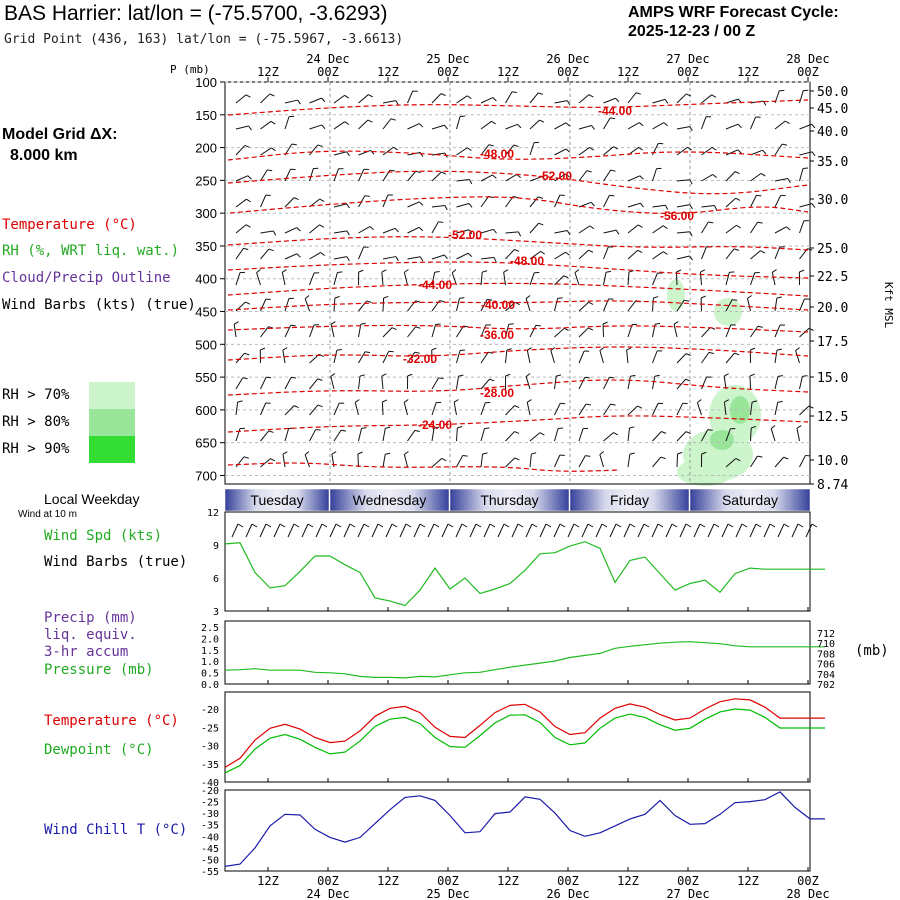  I want to click on height-tick-label: 10.0, so click(832, 461).